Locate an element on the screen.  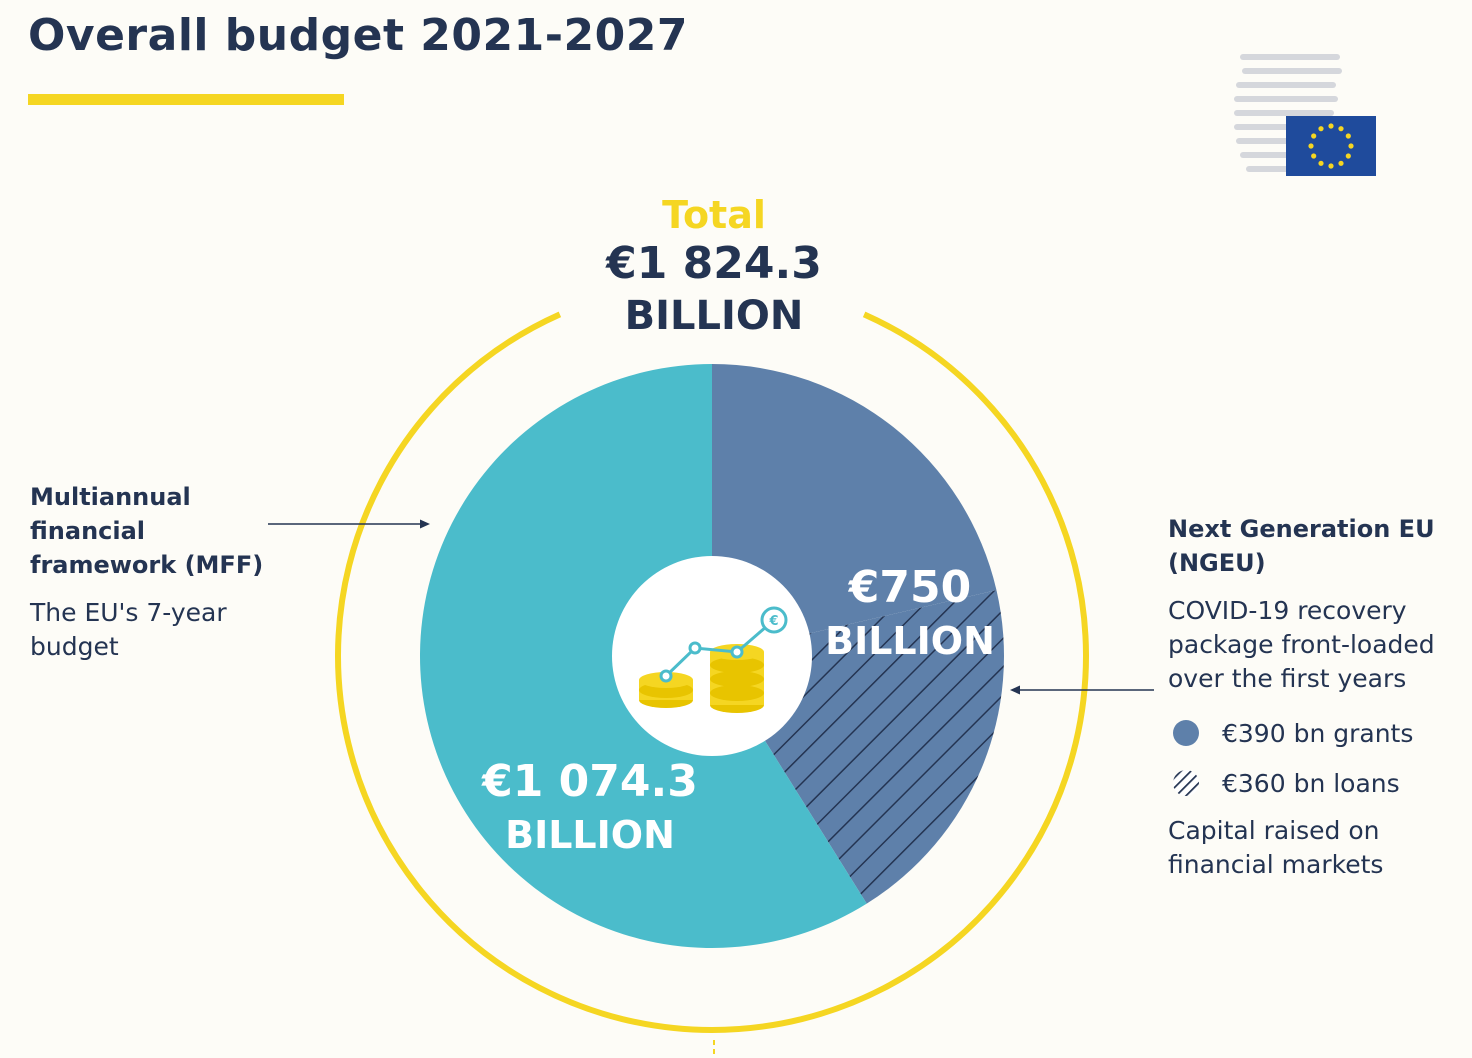
mff-value: €1 074.3 is located at coordinates (590, 781).